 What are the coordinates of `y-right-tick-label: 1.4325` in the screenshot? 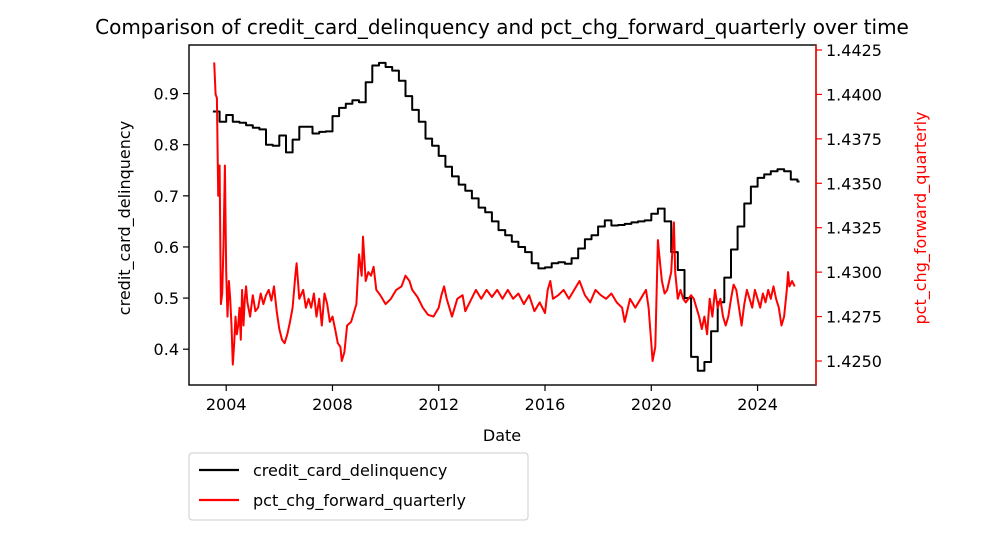 It's located at (854, 228).